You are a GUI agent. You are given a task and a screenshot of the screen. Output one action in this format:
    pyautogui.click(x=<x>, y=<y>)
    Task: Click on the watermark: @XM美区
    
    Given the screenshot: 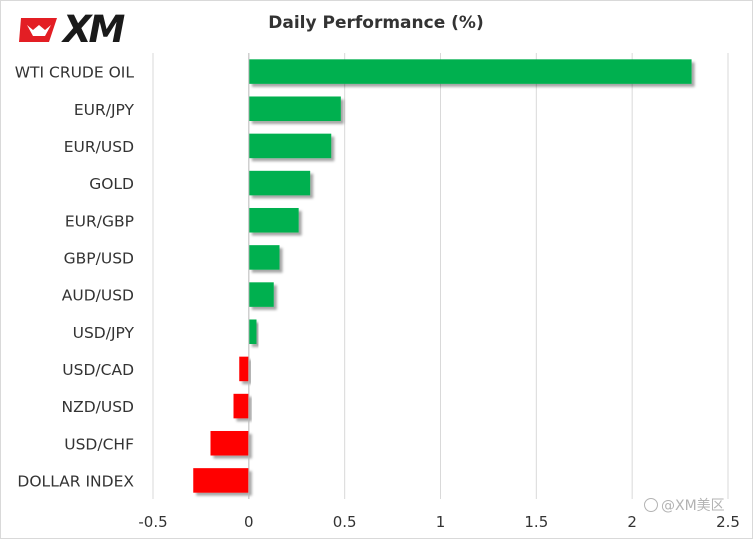 What is the action you would take?
    pyautogui.click(x=684, y=505)
    